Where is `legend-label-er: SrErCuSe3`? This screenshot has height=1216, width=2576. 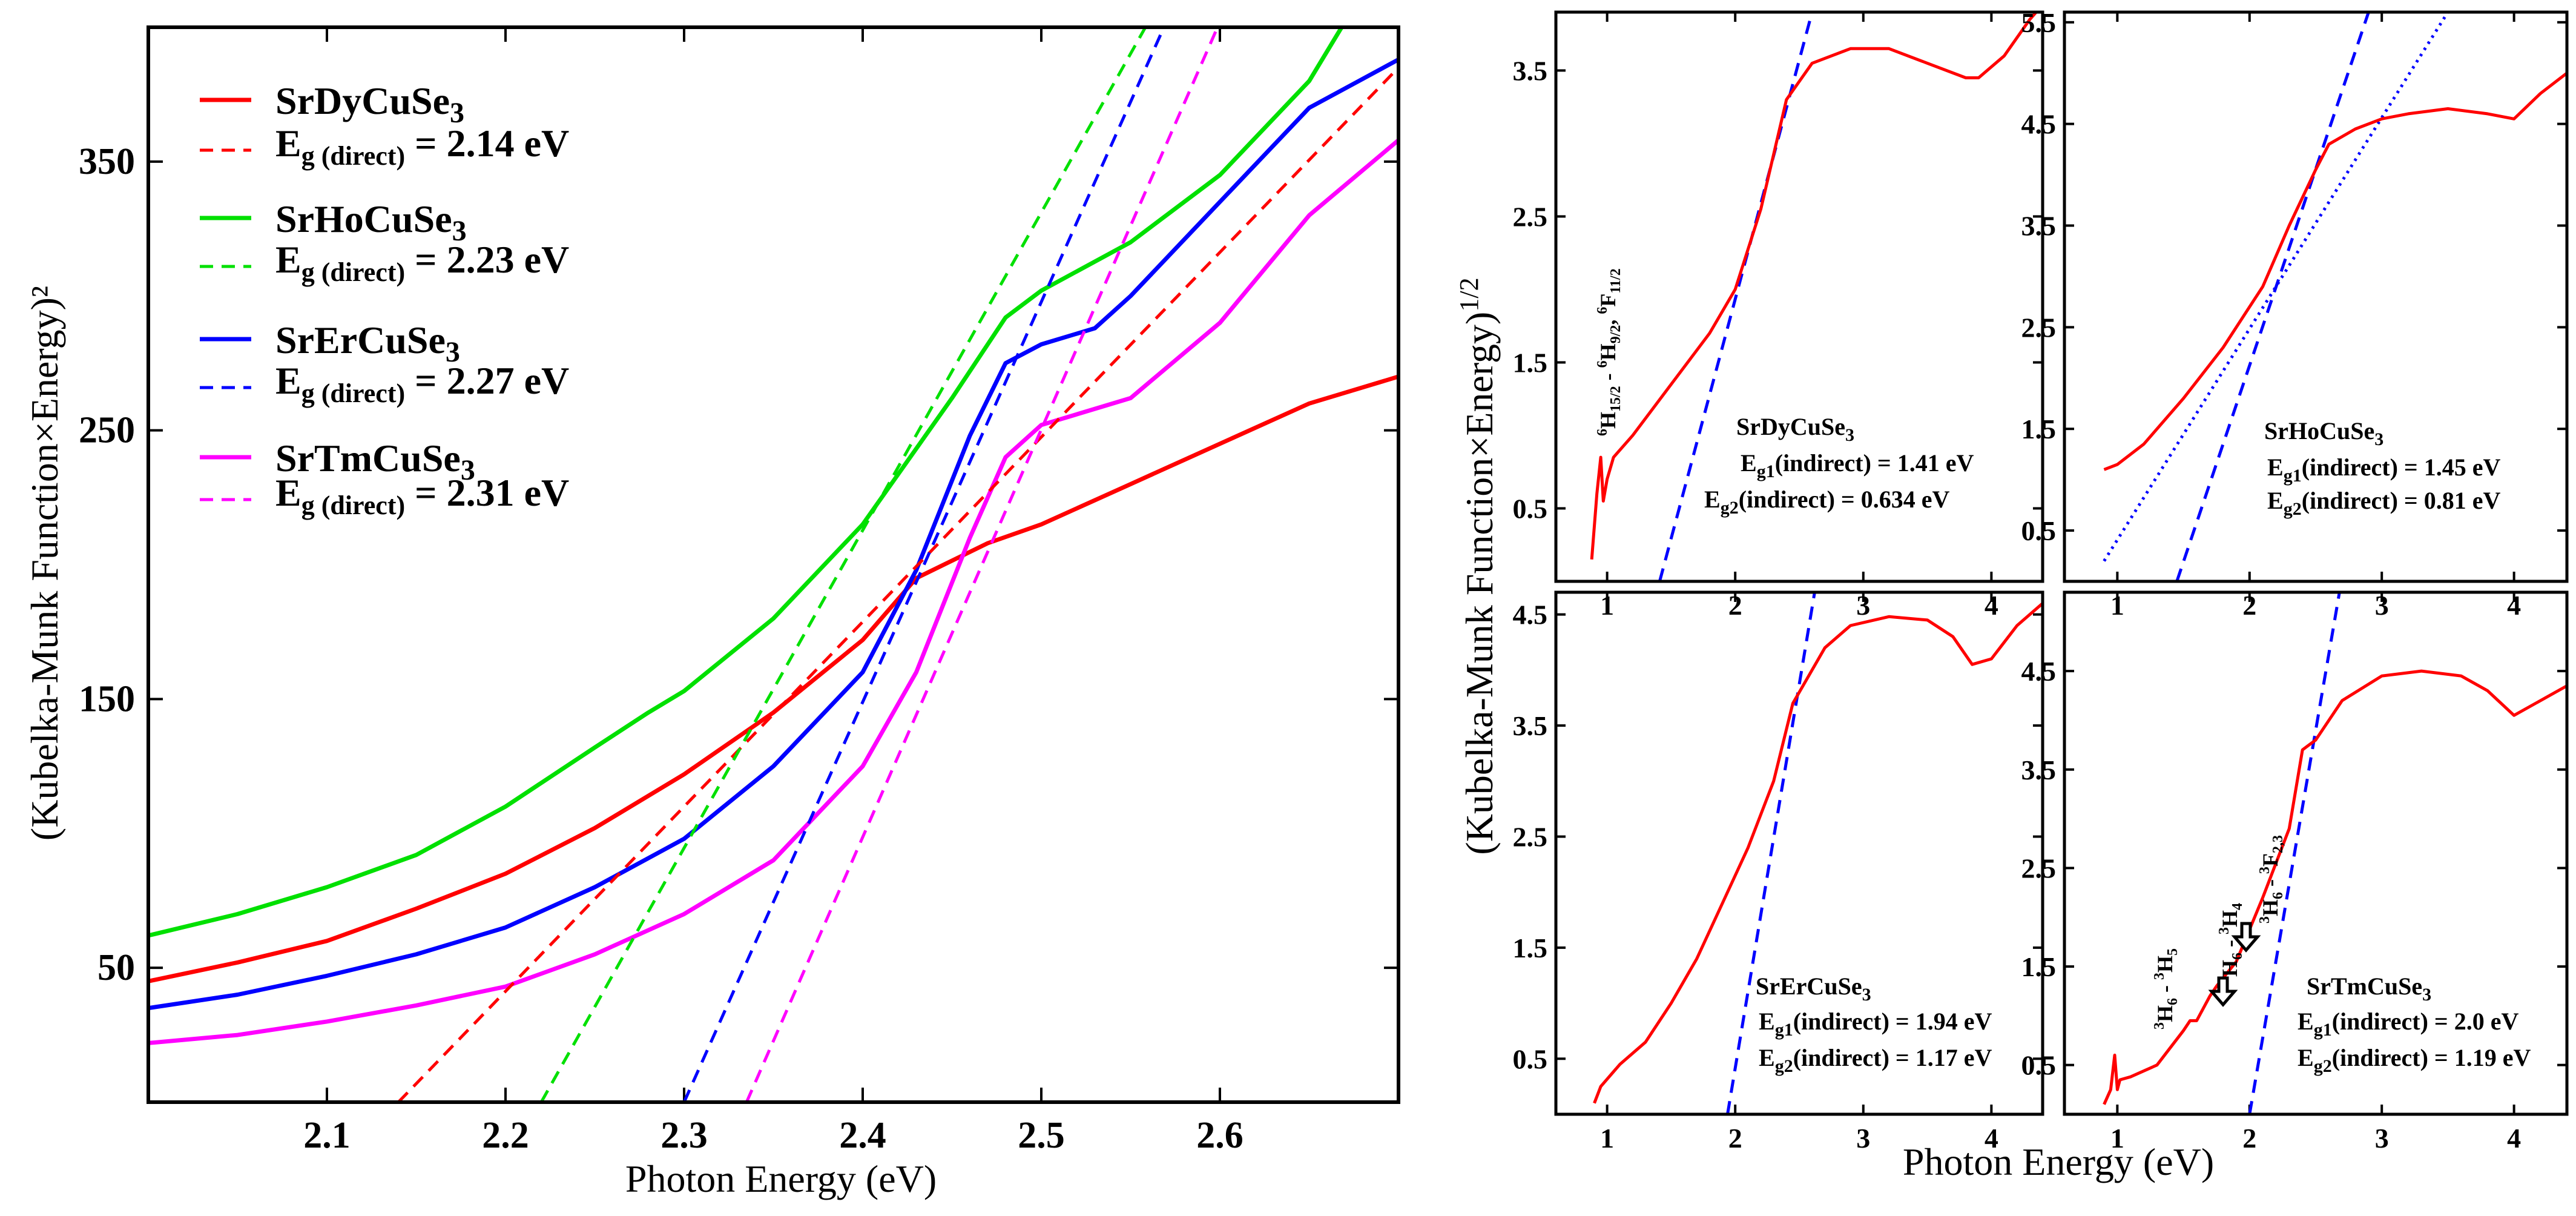
legend-label-er: SrErCuSe3 is located at coordinates (367, 343).